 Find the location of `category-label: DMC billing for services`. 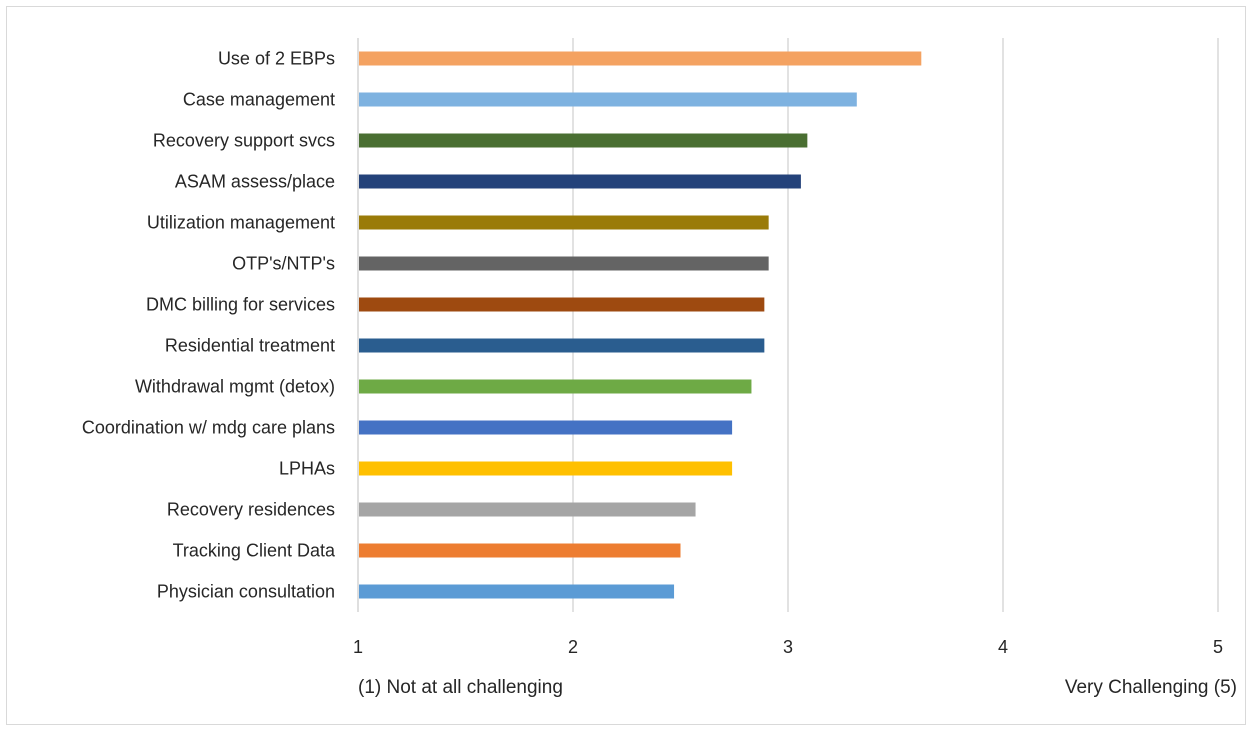

category-label: DMC billing for services is located at coordinates (240, 305).